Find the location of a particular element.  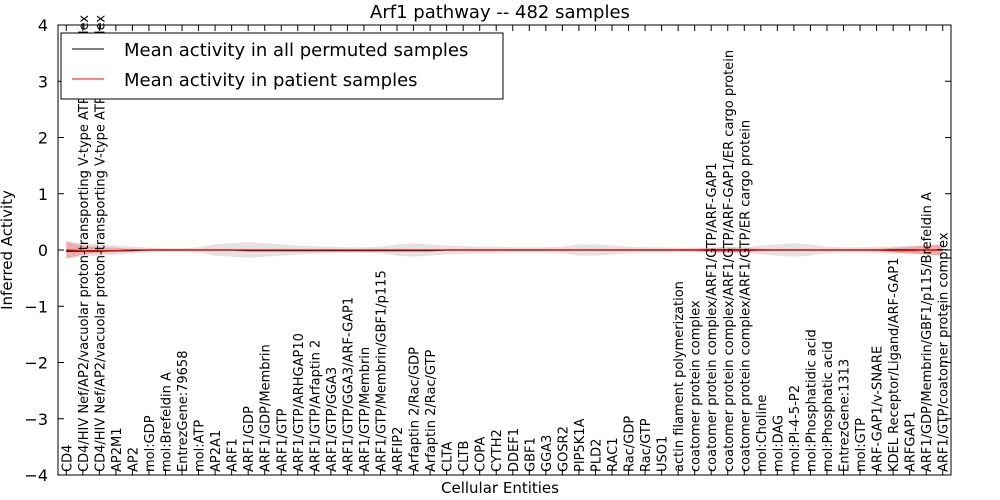

x-tick-label: coatomer protein complex is located at coordinates (696, 386).